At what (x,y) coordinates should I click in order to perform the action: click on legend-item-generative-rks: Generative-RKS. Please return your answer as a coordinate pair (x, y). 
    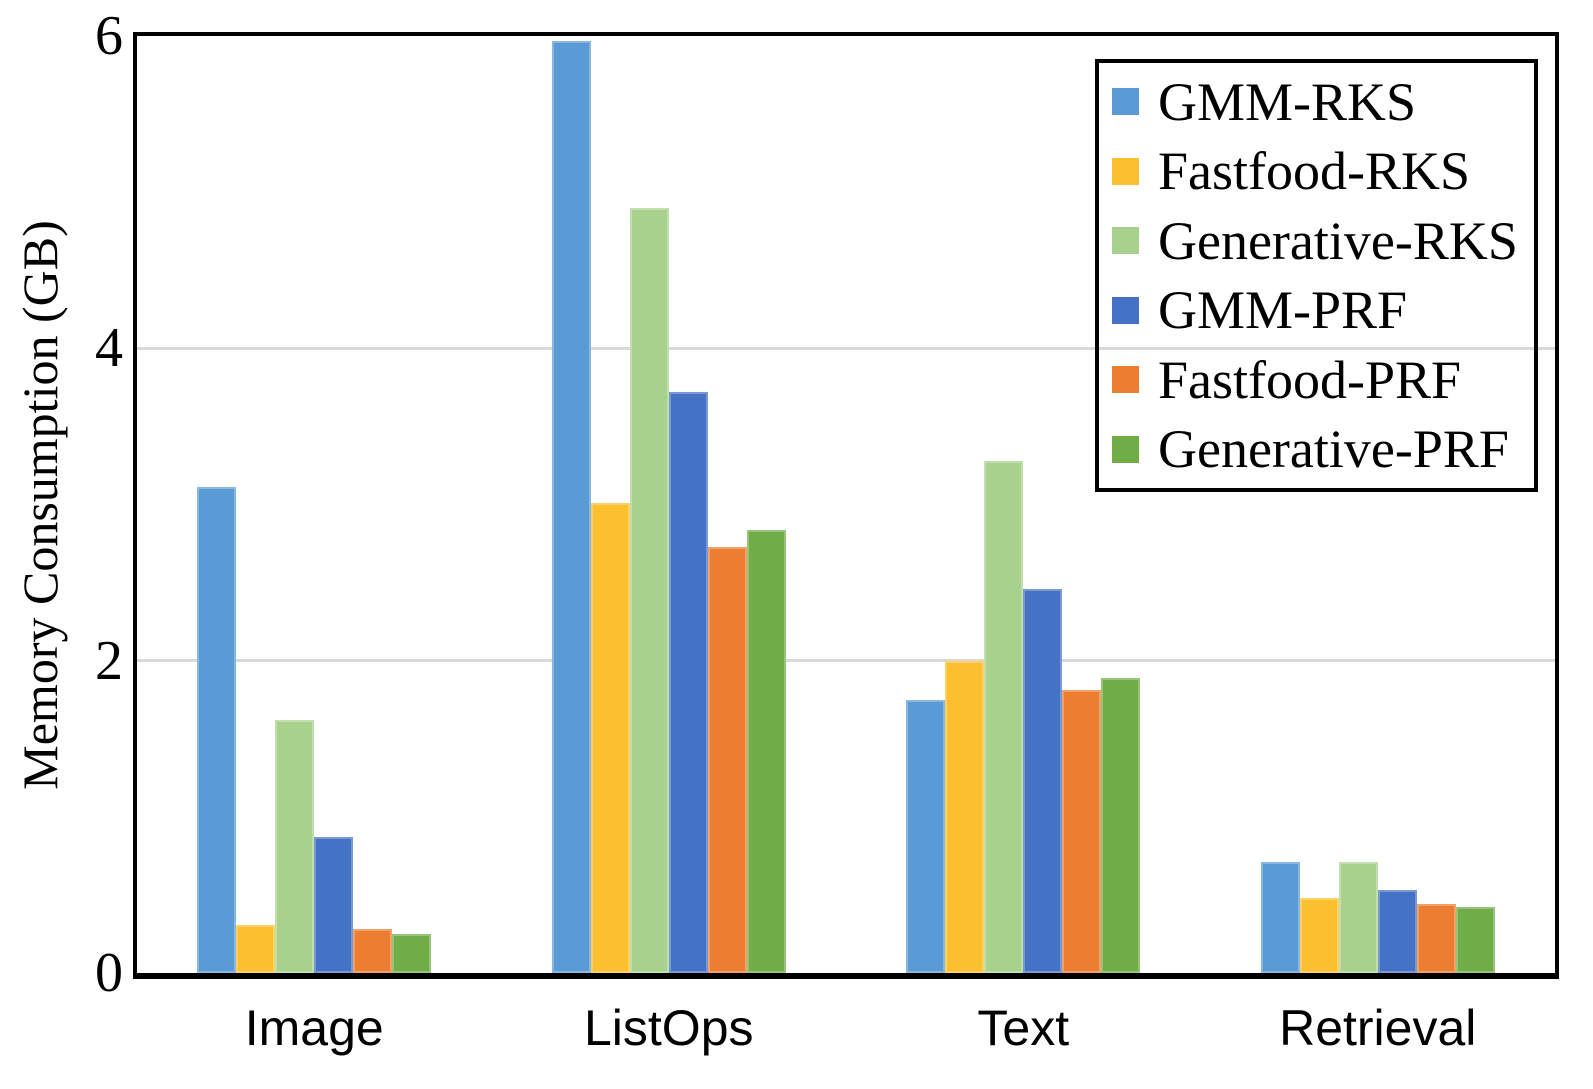
    Looking at the image, I should click on (1323, 240).